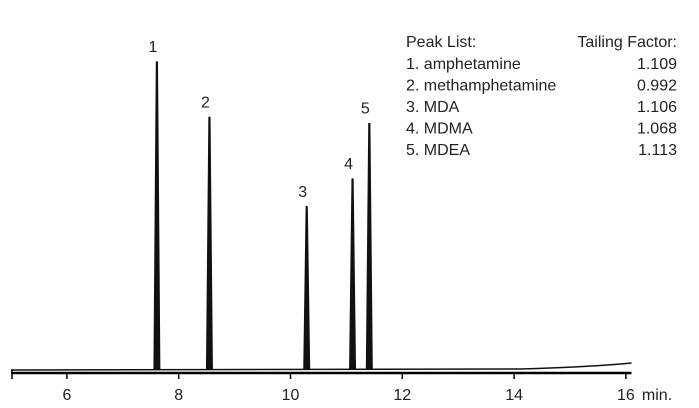 The width and height of the screenshot is (699, 408). I want to click on x-tick-label: 12, so click(402, 395).